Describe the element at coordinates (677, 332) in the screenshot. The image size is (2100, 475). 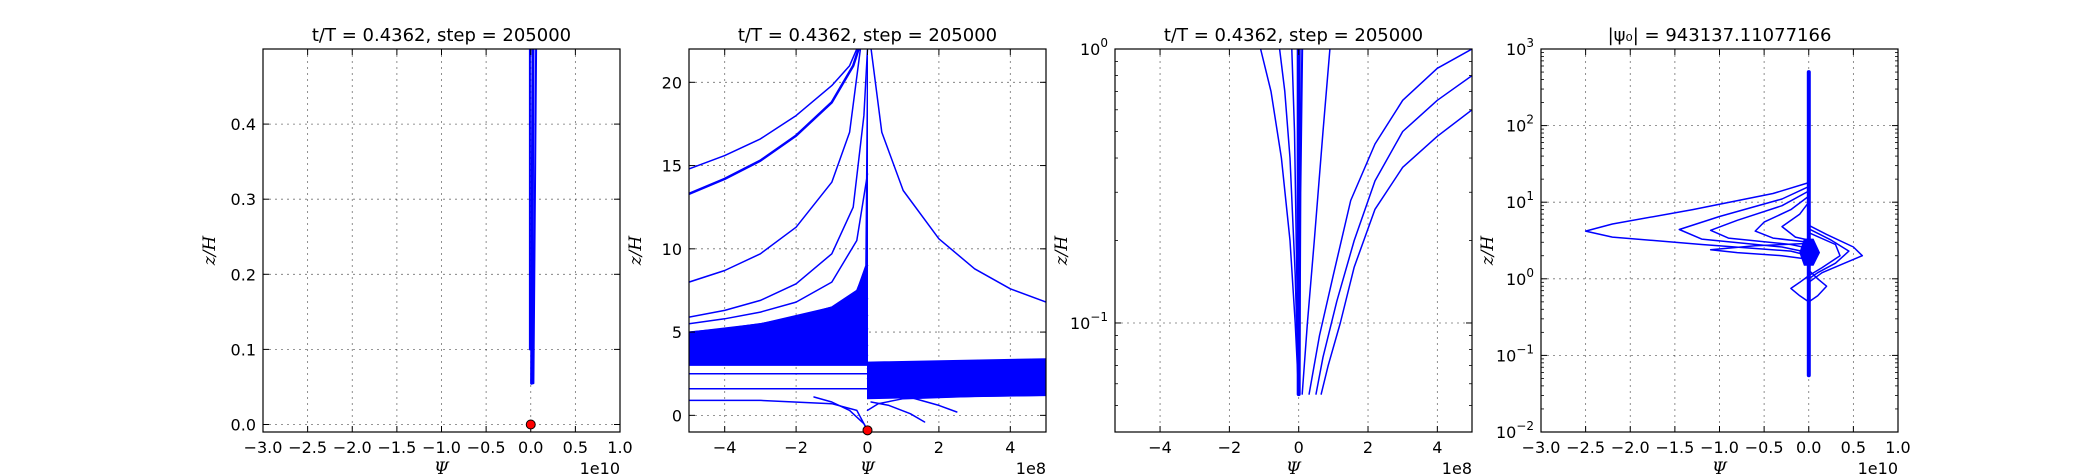
I see `y-tick-label: 5` at that location.